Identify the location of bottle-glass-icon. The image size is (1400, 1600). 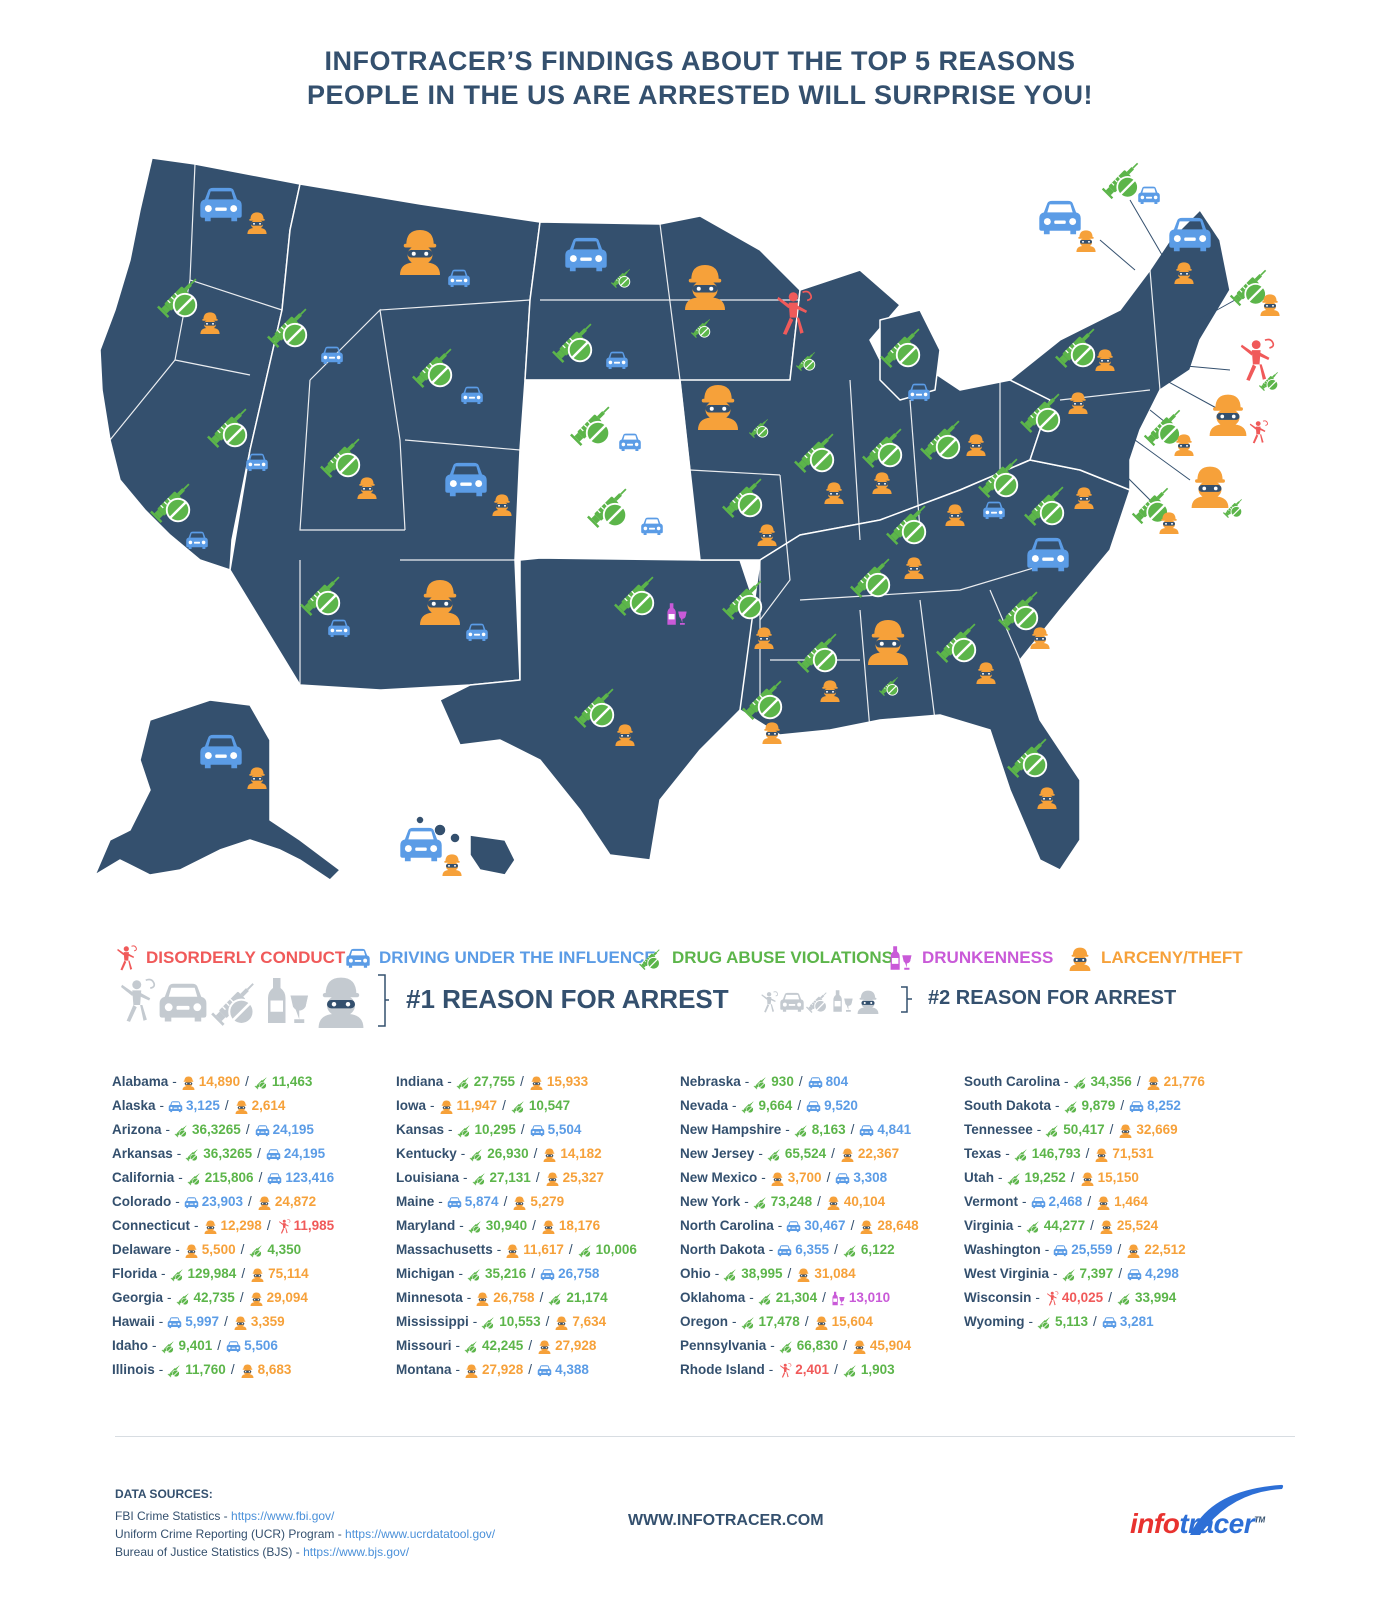
(838, 1298).